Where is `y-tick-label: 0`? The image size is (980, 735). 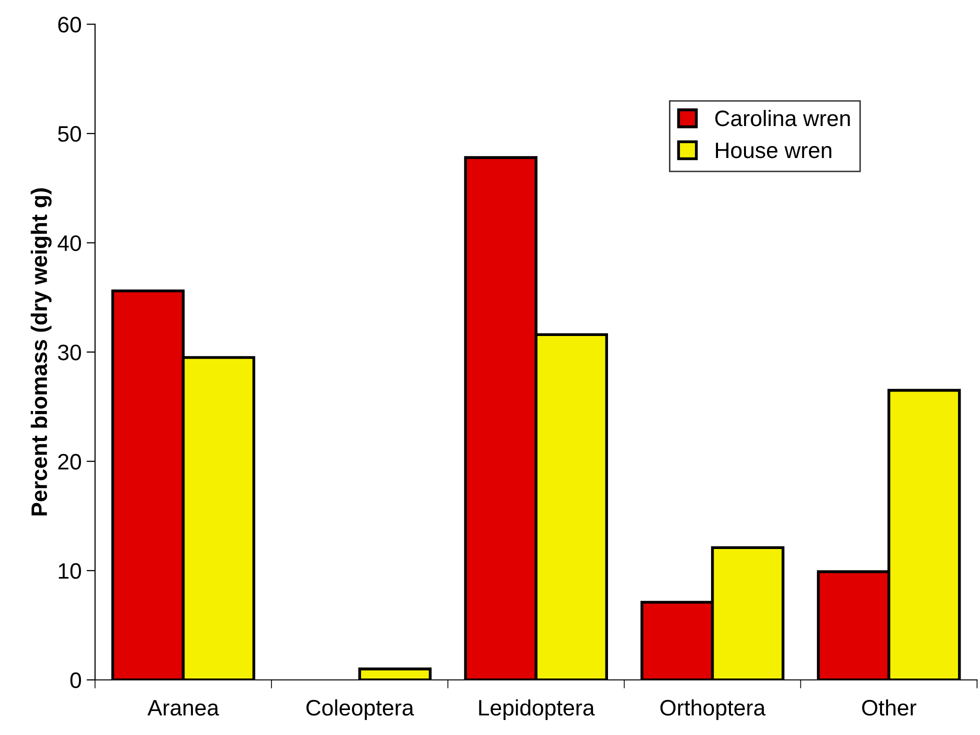
y-tick-label: 0 is located at coordinates (75, 680).